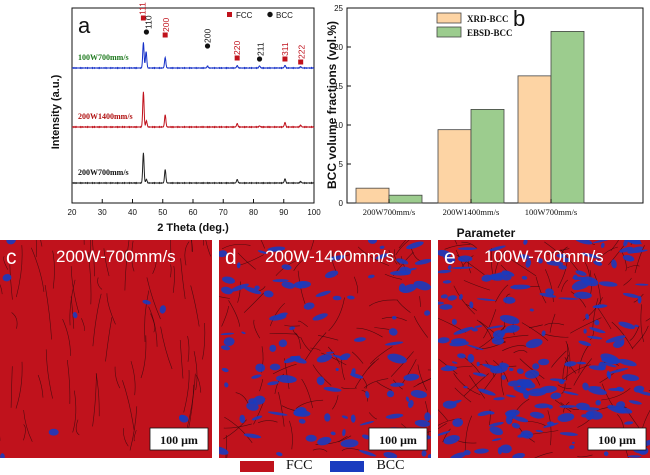 This screenshot has width=650, height=475. Describe the element at coordinates (519, 18) in the screenshot. I see `panel-letter-b: b` at that location.